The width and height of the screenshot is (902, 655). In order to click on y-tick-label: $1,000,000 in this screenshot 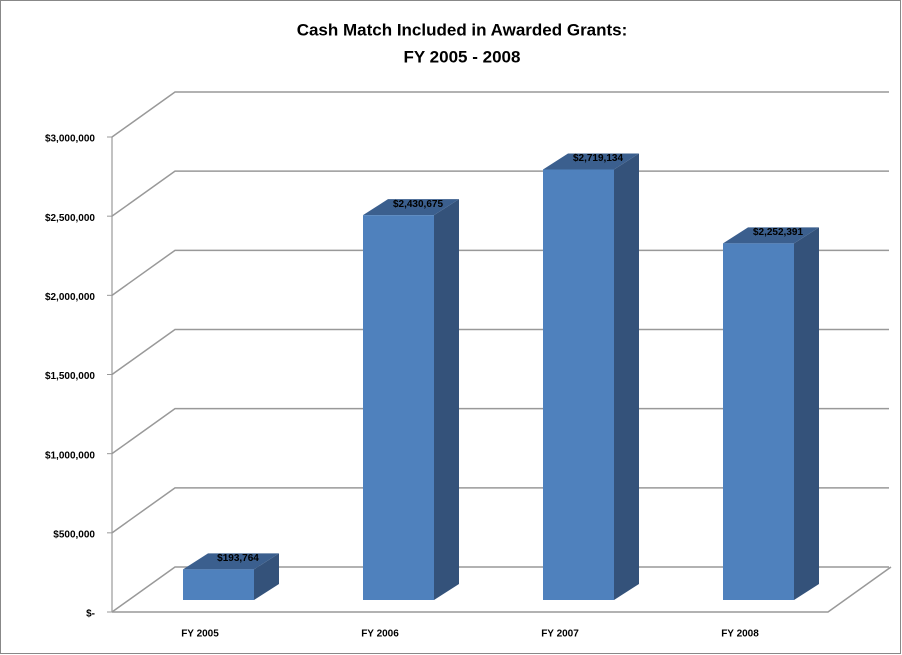, I will do `click(70, 455)`.